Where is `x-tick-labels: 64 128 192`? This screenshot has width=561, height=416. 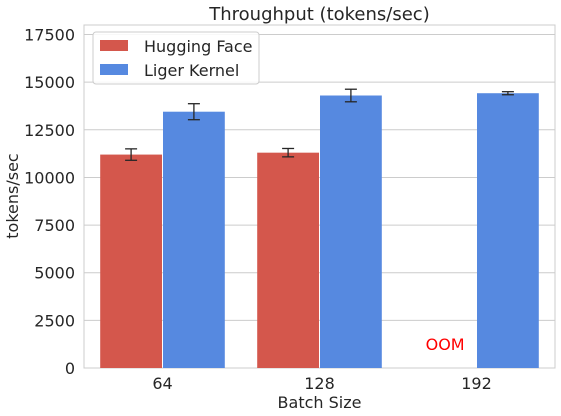
x-tick-labels: 64 128 192 is located at coordinates (321, 383).